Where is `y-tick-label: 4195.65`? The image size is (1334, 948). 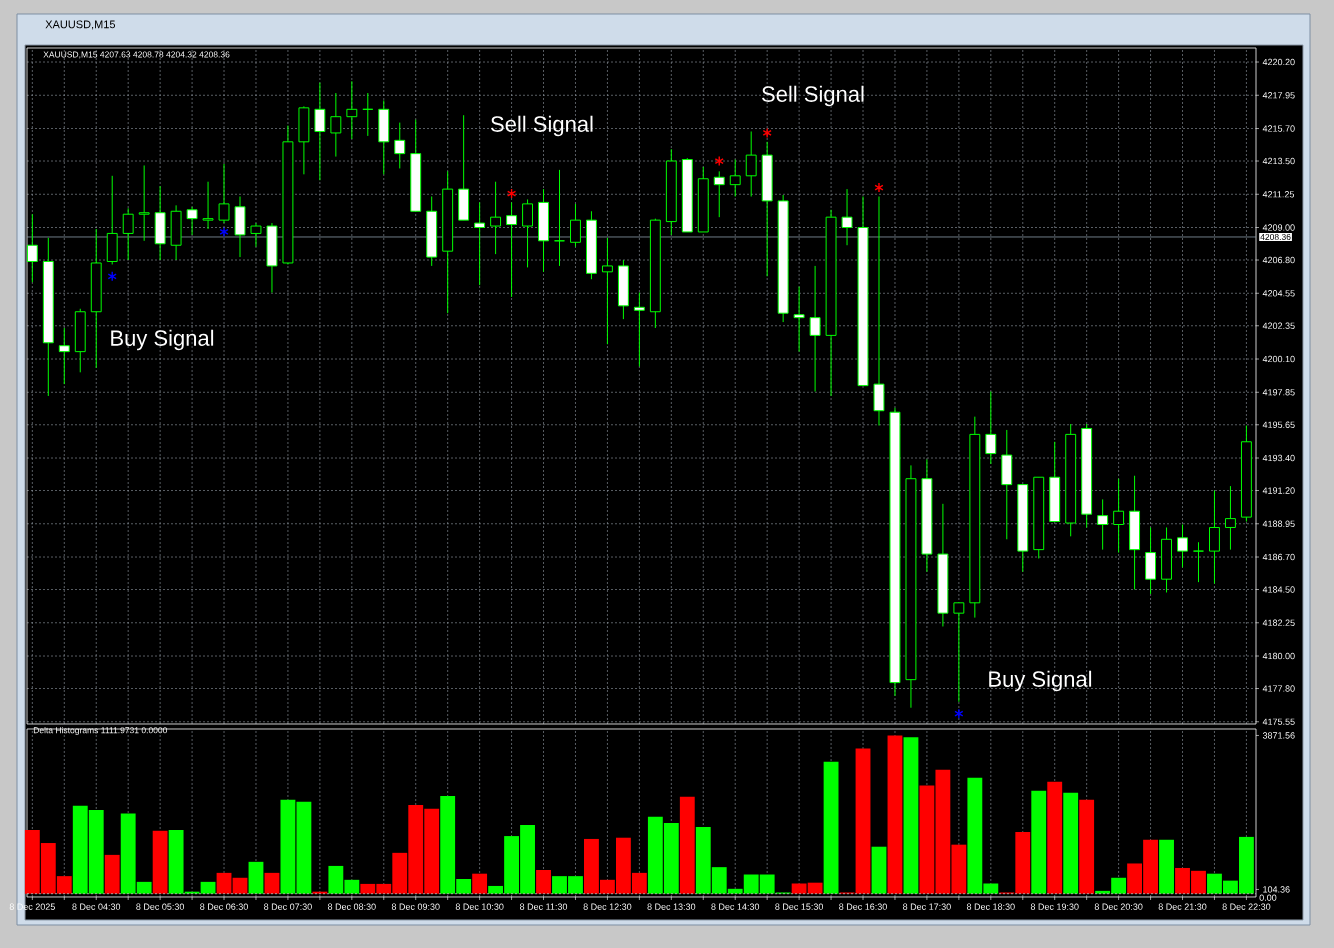
y-tick-label: 4195.65 is located at coordinates (1278, 424).